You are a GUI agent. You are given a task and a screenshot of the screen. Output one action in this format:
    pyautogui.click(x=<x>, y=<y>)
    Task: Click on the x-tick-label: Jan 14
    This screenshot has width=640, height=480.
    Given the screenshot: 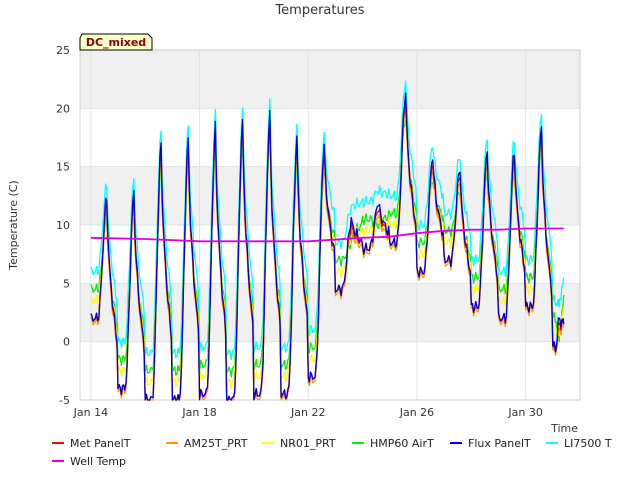 What is the action you would take?
    pyautogui.click(x=90, y=412)
    